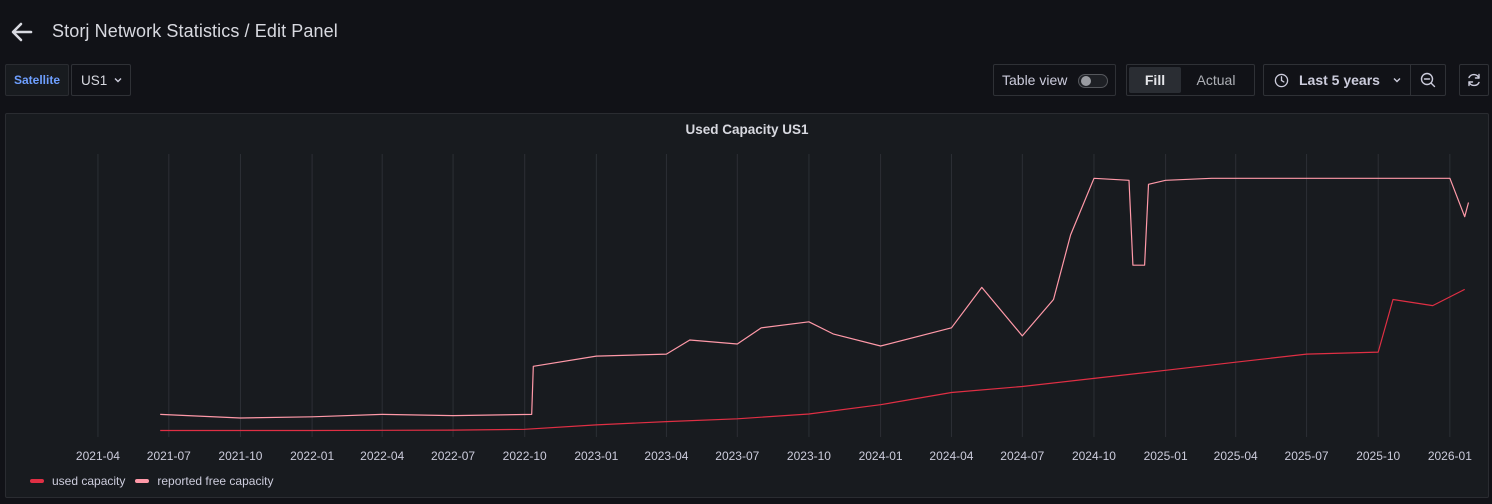 The width and height of the screenshot is (1492, 504). I want to click on header: Storj Network Statistics / Edit Panel, so click(746, 31).